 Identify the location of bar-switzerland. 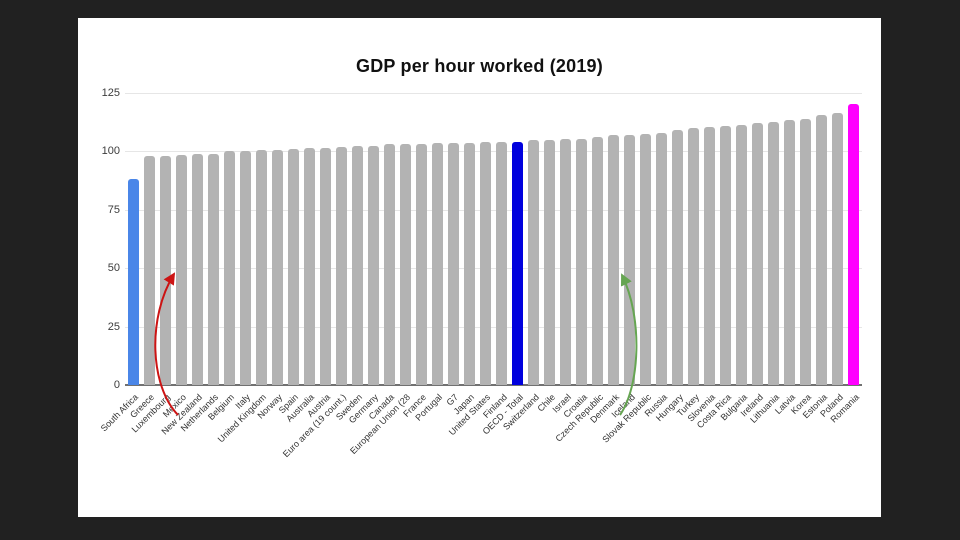
(534, 262).